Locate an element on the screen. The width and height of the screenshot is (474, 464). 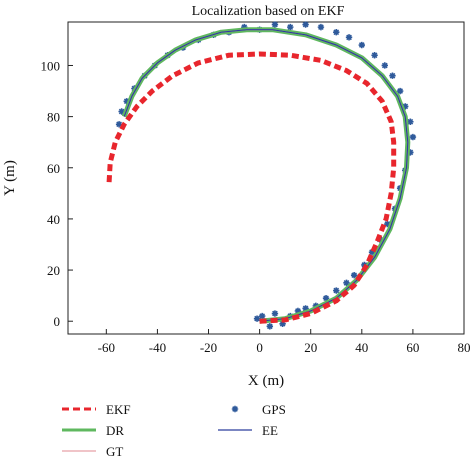
x-tick-label: -40 is located at coordinates (157, 347).